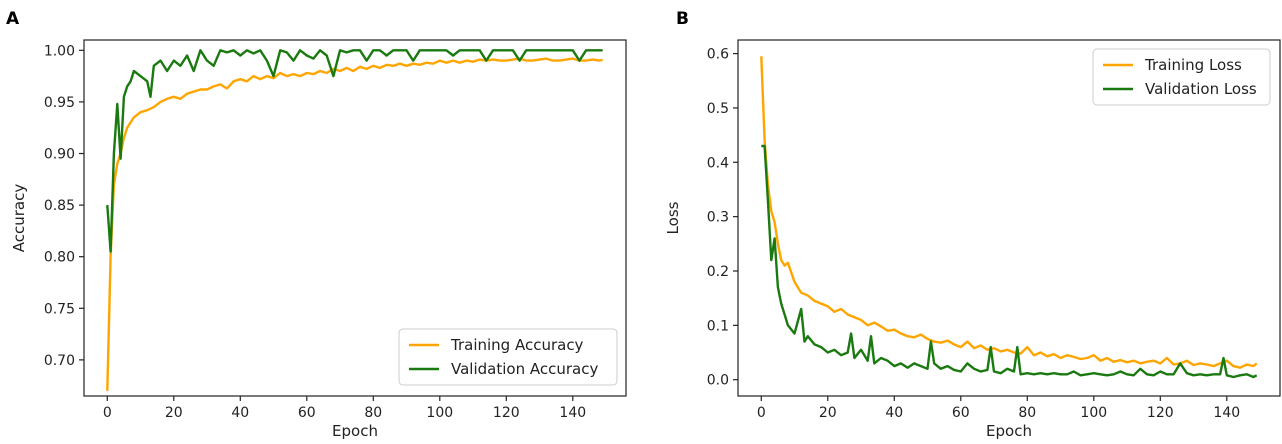 Image resolution: width=1282 pixels, height=444 pixels. What do you see at coordinates (1193, 65) in the screenshot?
I see `legend-label: Training Loss` at bounding box center [1193, 65].